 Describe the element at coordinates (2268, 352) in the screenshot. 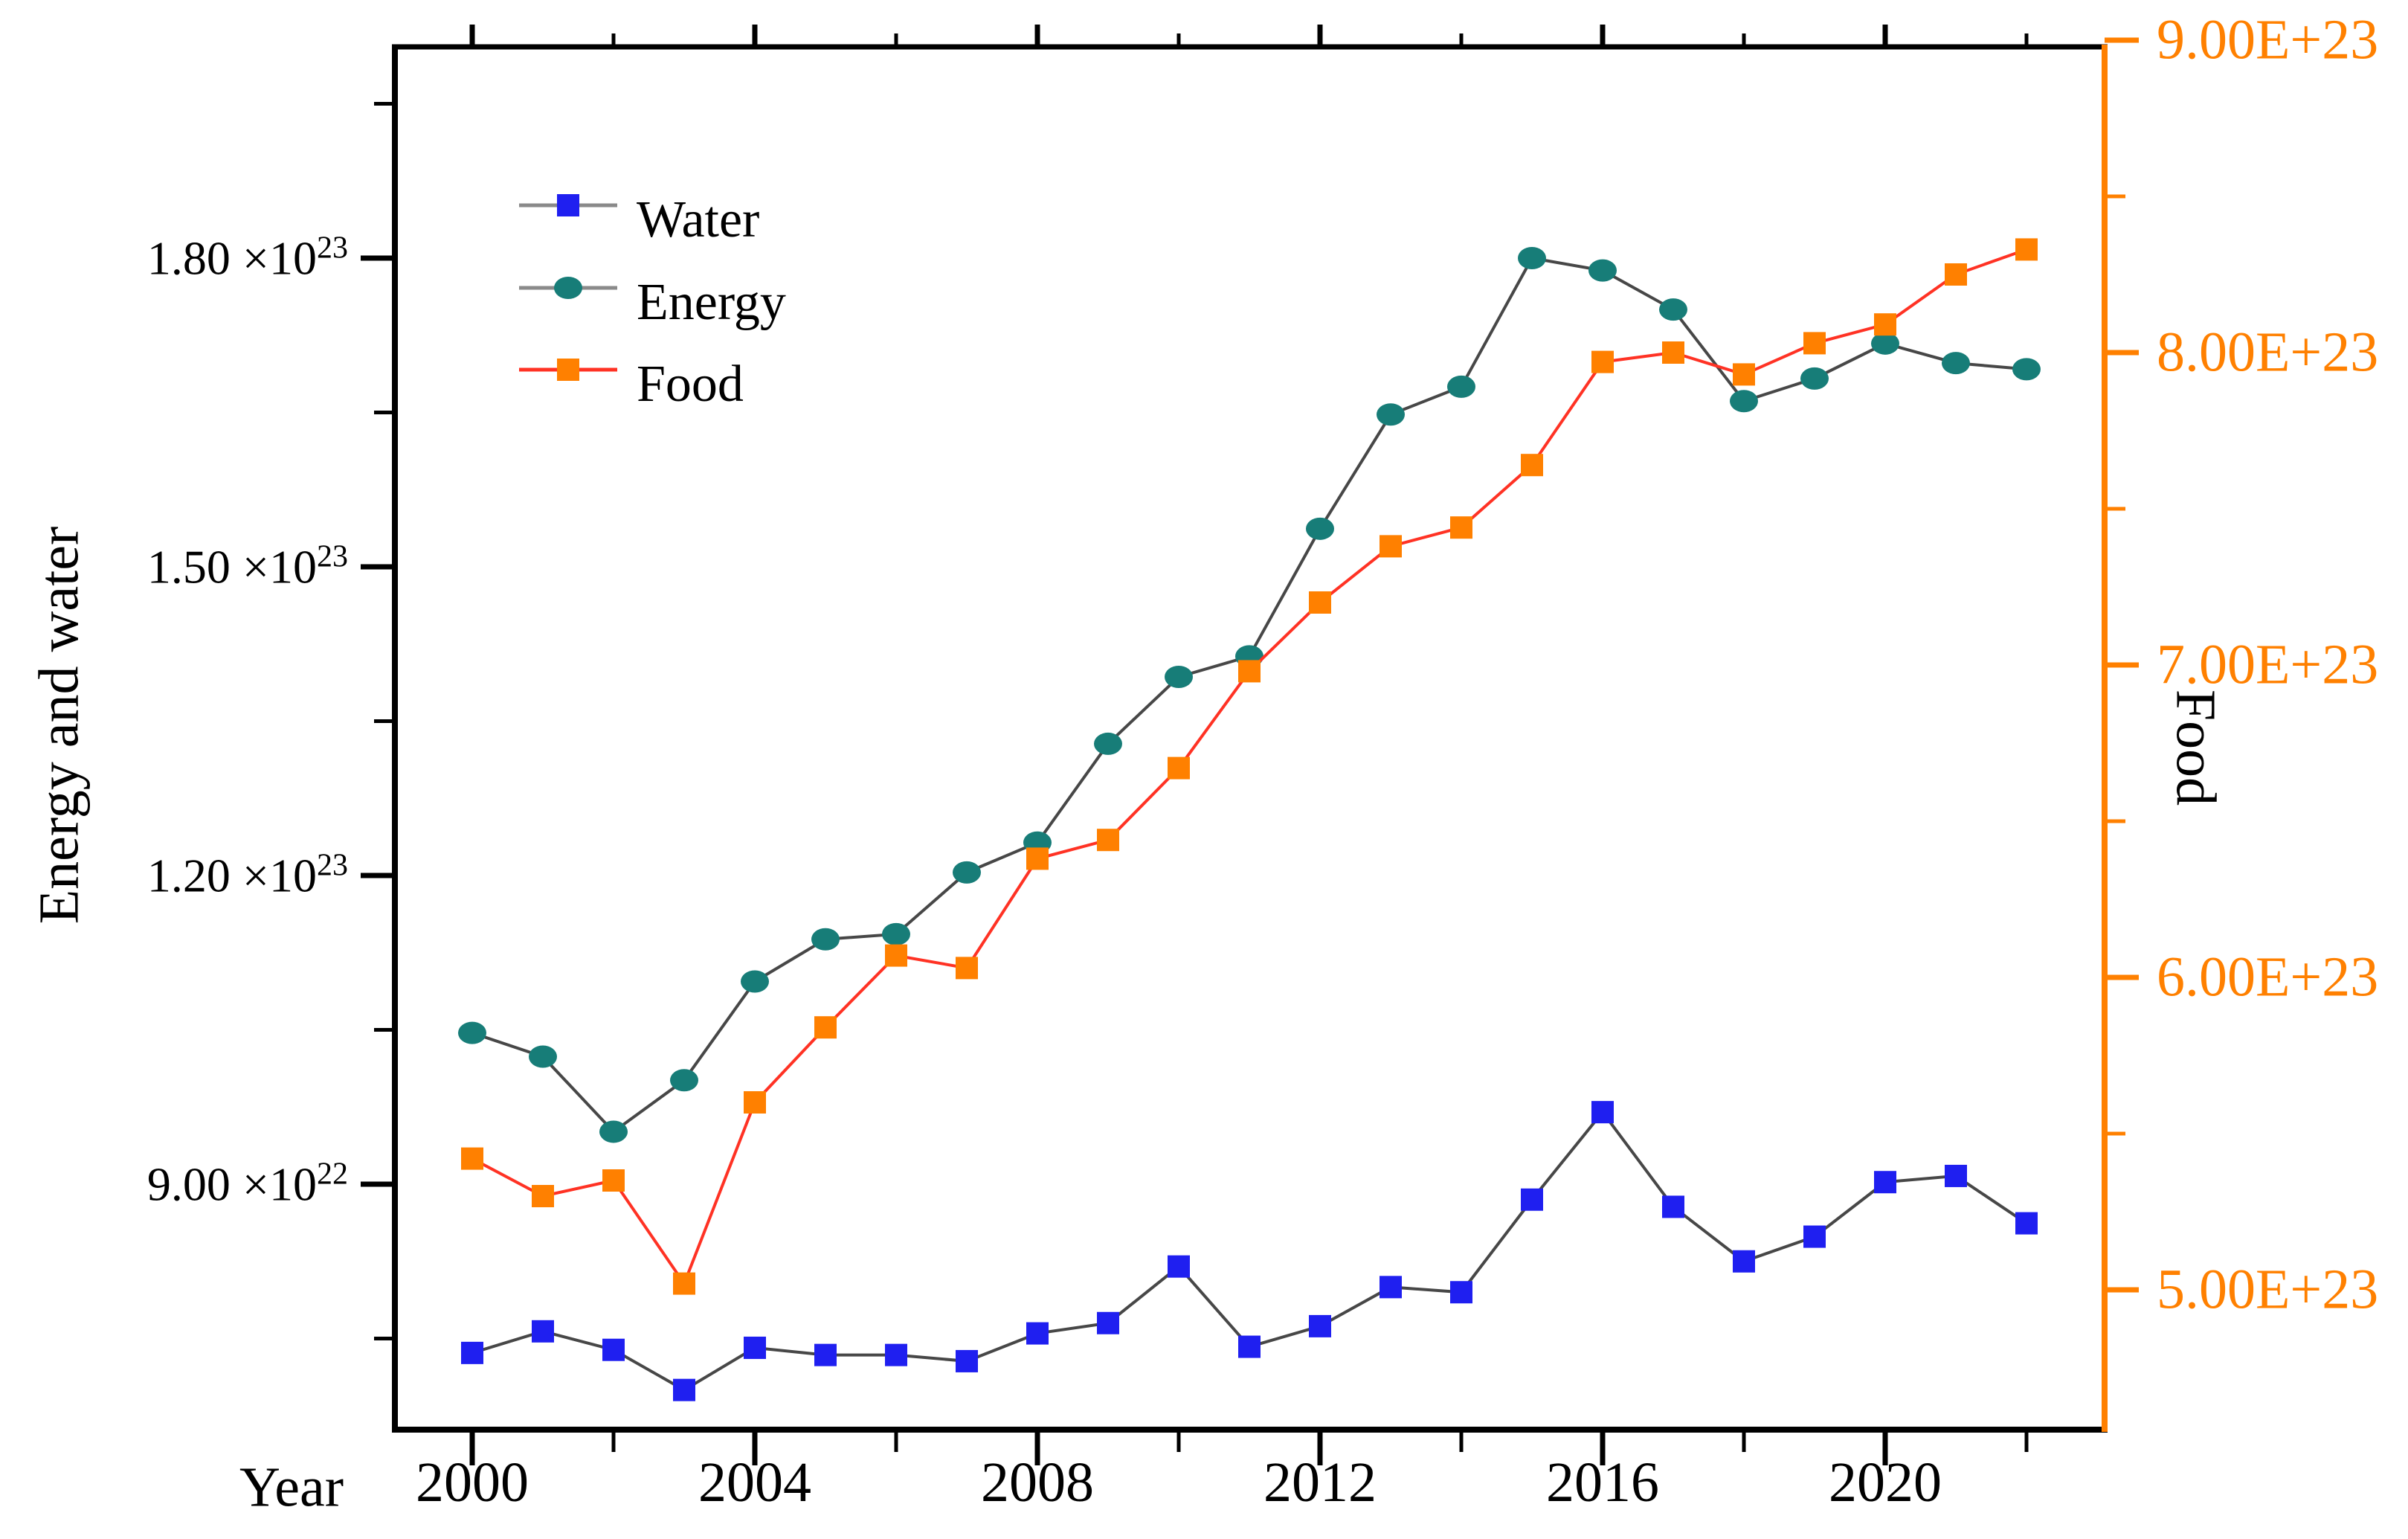

I see `right-axis-tick-label: 8.00E+23` at that location.